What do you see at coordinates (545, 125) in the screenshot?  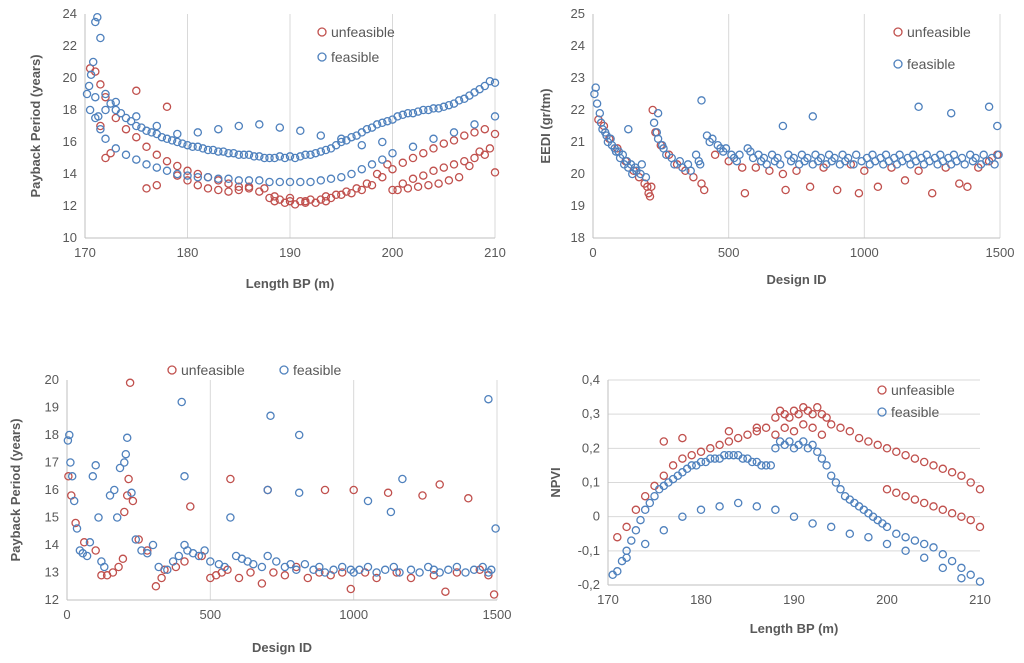 I see `y-axis-title: EEDI (gr/tm)` at bounding box center [545, 125].